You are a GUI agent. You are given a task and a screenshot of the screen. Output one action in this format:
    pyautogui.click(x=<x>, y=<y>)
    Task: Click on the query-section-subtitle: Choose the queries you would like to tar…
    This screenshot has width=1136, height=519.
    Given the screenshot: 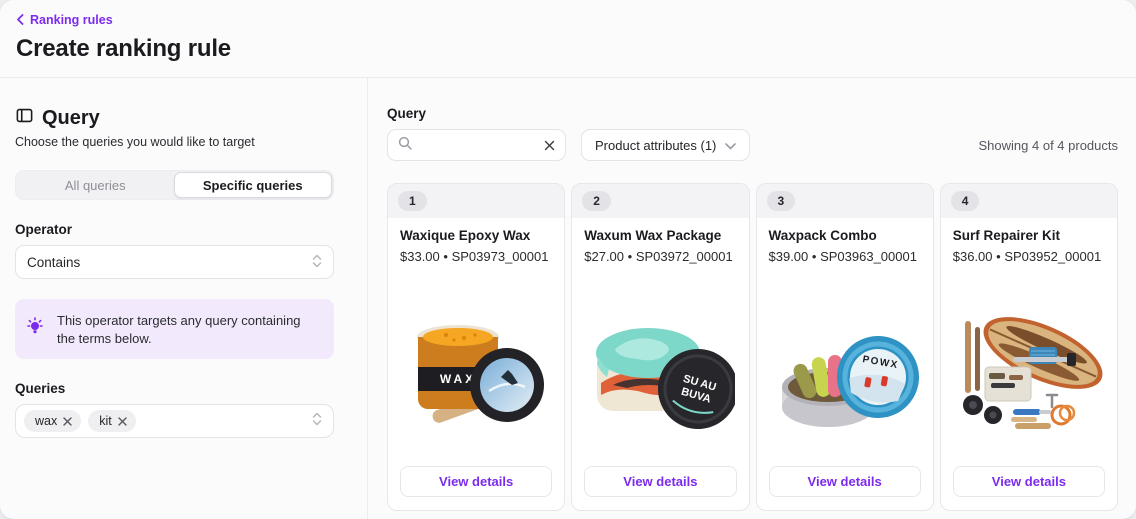 What is the action you would take?
    pyautogui.click(x=135, y=142)
    